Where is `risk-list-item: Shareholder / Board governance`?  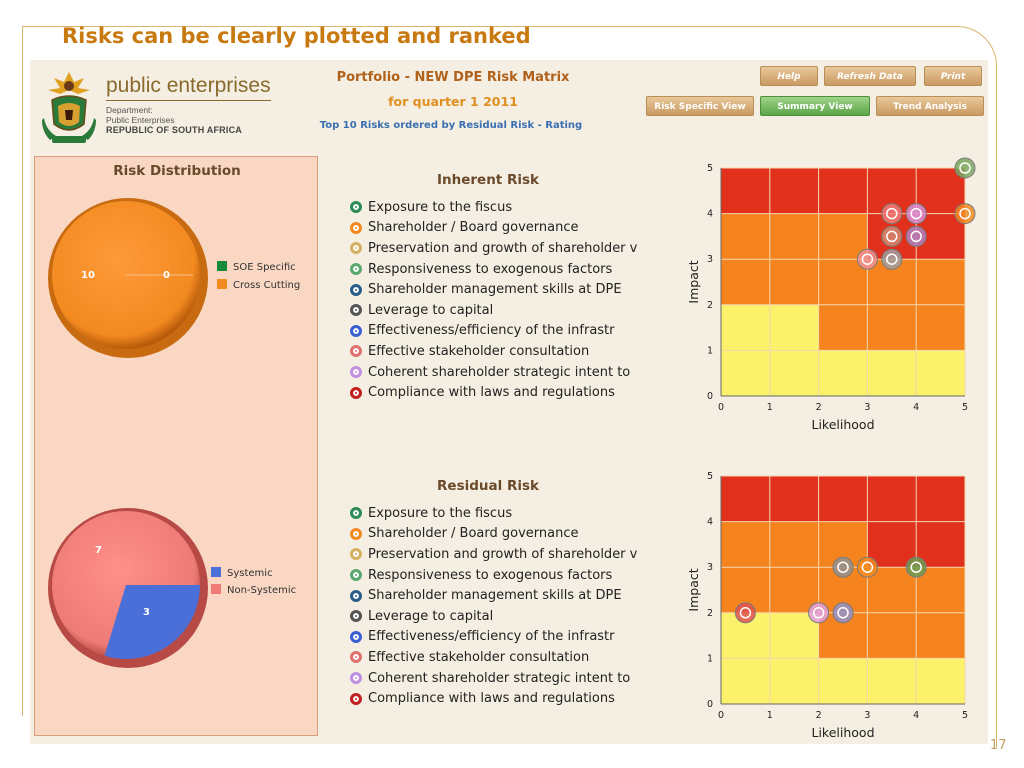 risk-list-item: Shareholder / Board governance is located at coordinates (493, 228).